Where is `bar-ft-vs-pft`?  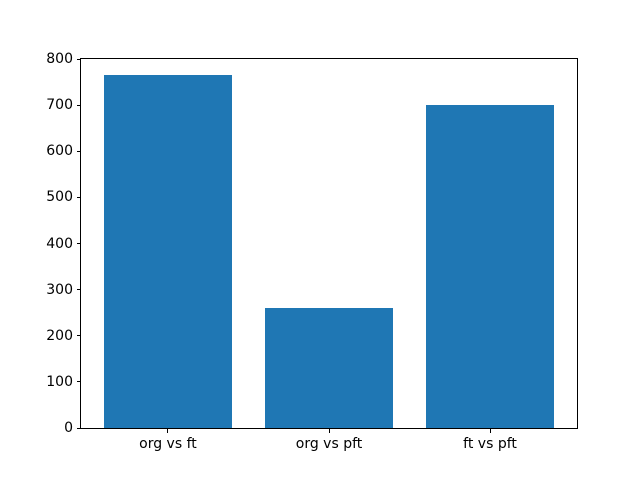
bar-ft-vs-pft is located at coordinates (490, 266).